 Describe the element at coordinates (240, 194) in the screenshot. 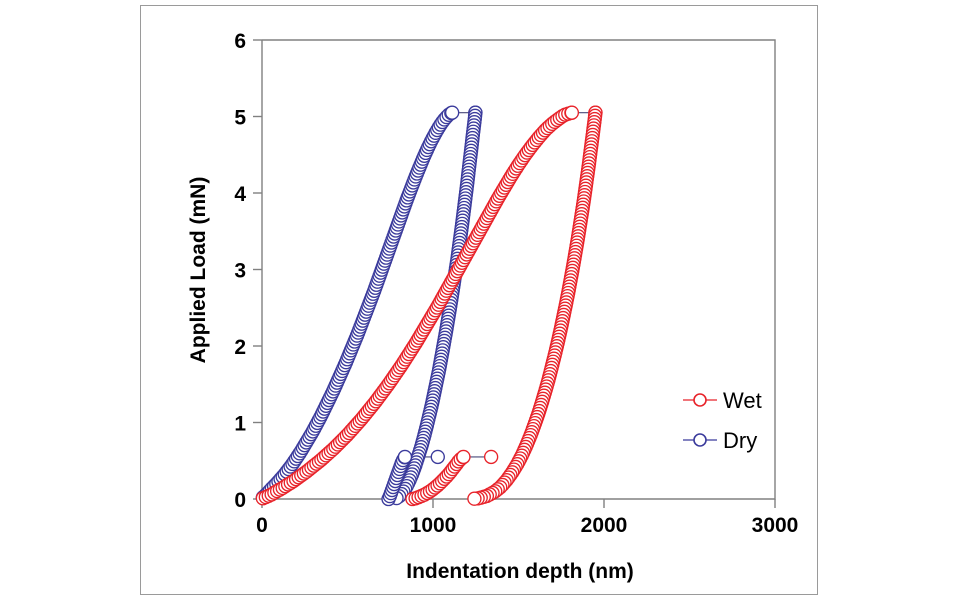

I see `y-tick-label: 4` at that location.